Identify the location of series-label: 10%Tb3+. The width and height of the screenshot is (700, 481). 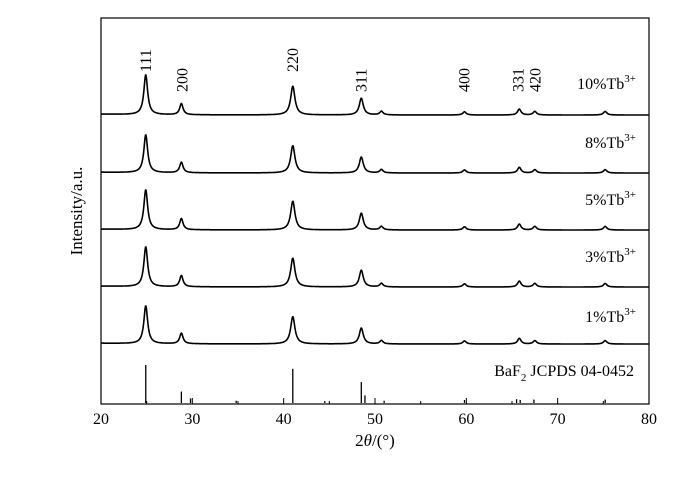
(606, 83).